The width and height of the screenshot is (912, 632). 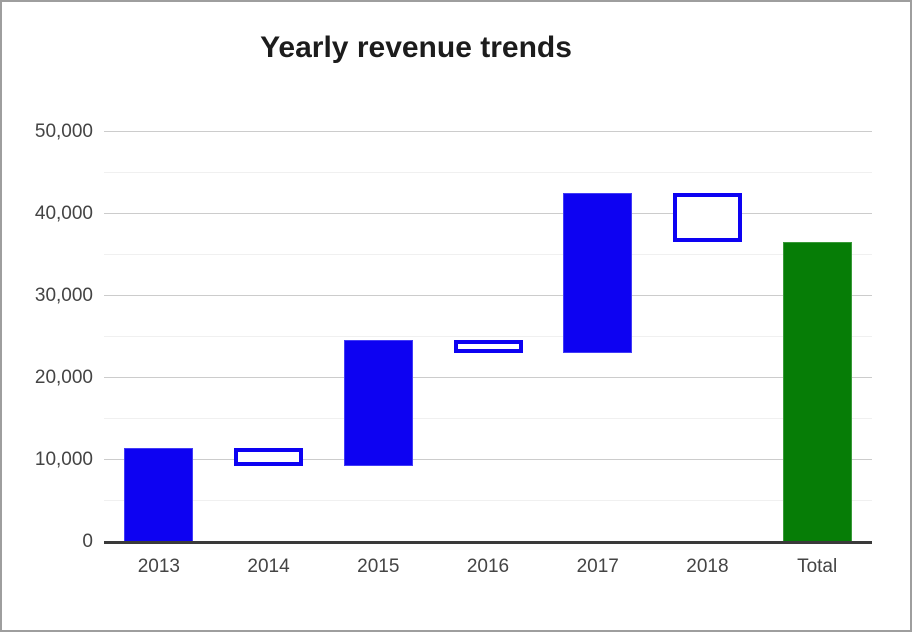 I want to click on y-axis-tick-label: 20,000, so click(x=63, y=377).